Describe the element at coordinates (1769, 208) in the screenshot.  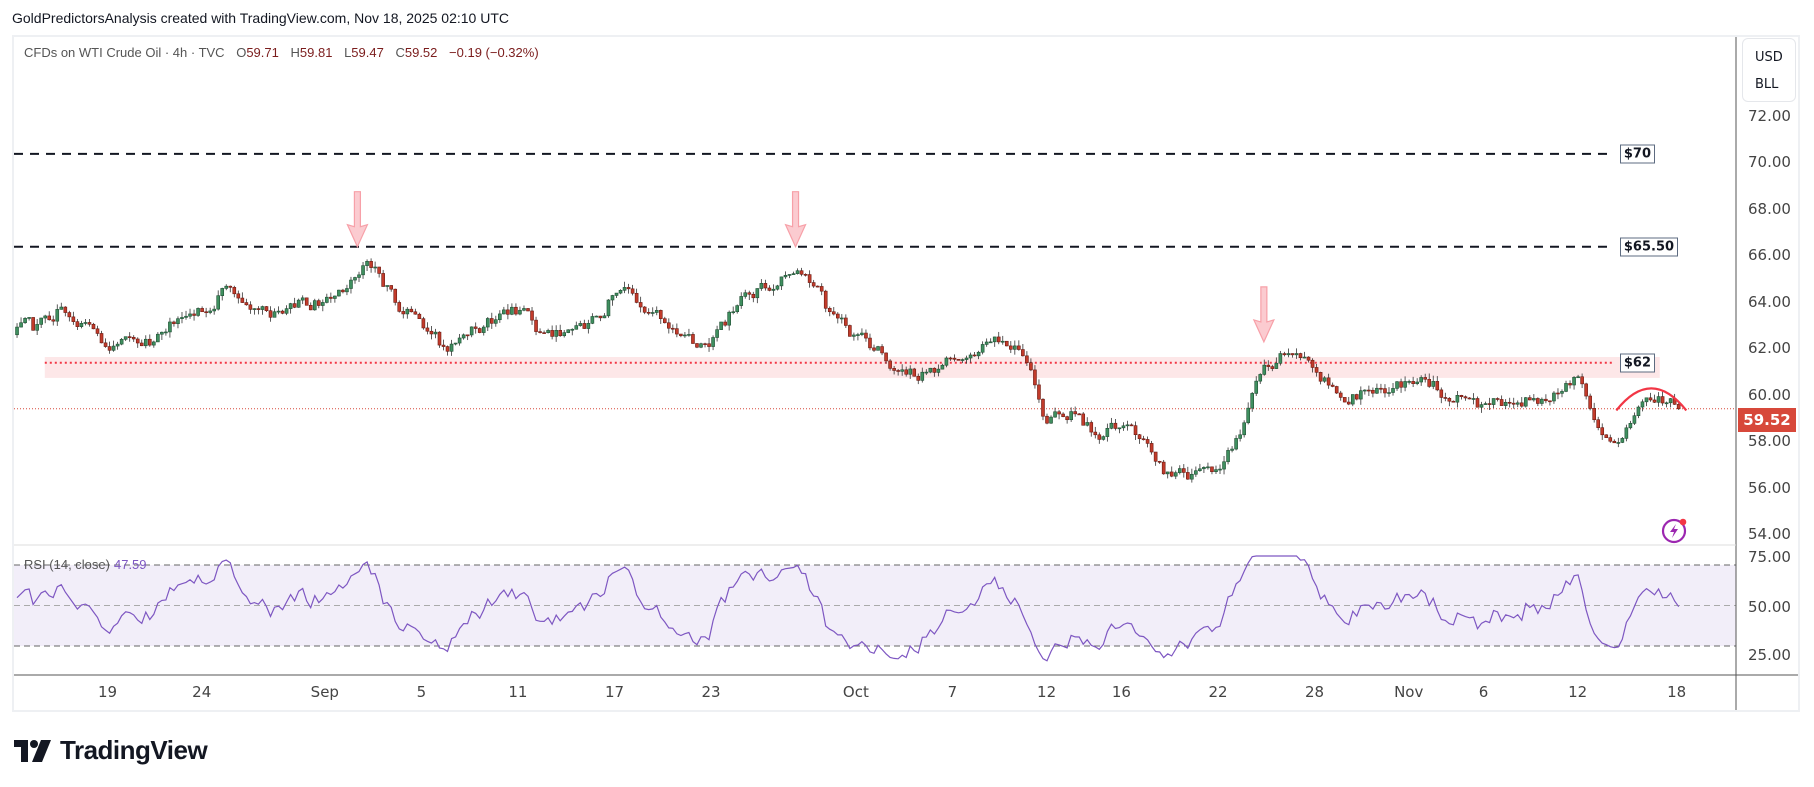
I see `price-axis-label: 68.00` at that location.